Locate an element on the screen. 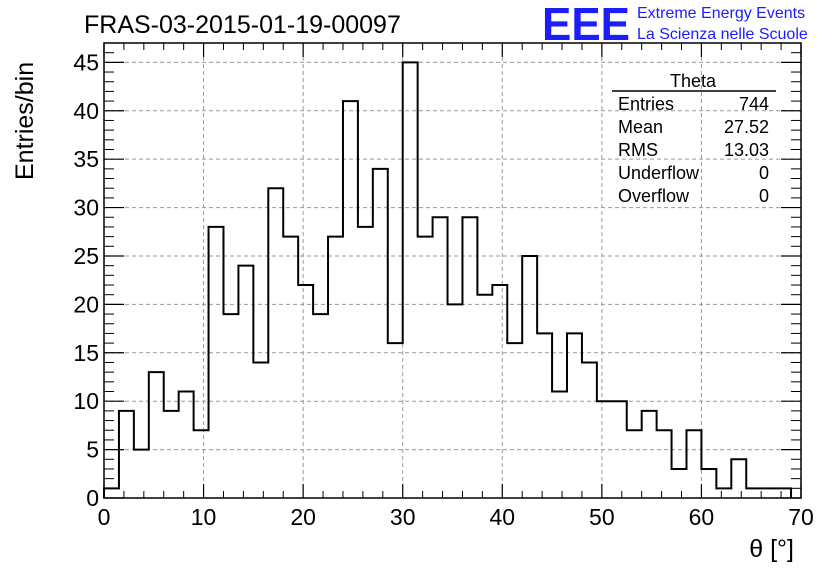 This screenshot has height=572, width=836. x-tick-label: 20 is located at coordinates (303, 517).